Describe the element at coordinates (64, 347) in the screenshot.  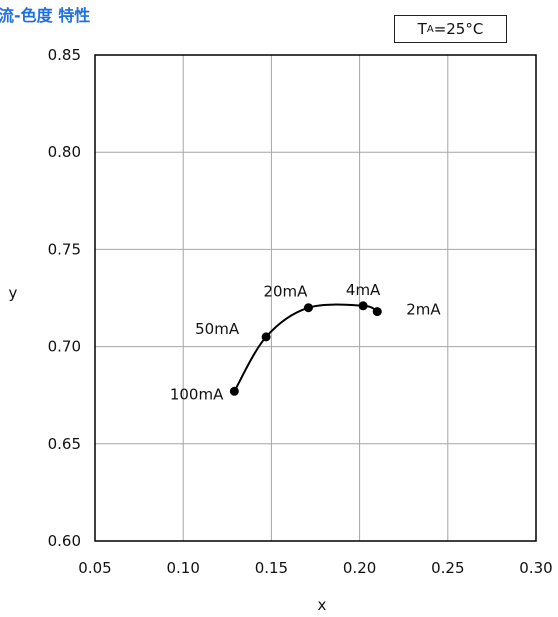
I see `y-tick-label: 0.70` at that location.